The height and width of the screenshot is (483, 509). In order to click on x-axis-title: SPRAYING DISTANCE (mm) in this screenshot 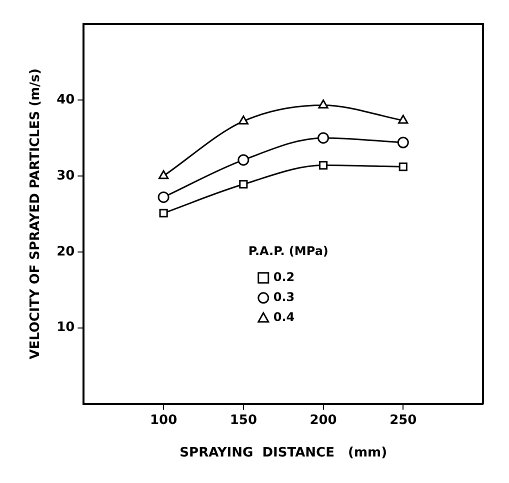, I will do `click(284, 453)`.